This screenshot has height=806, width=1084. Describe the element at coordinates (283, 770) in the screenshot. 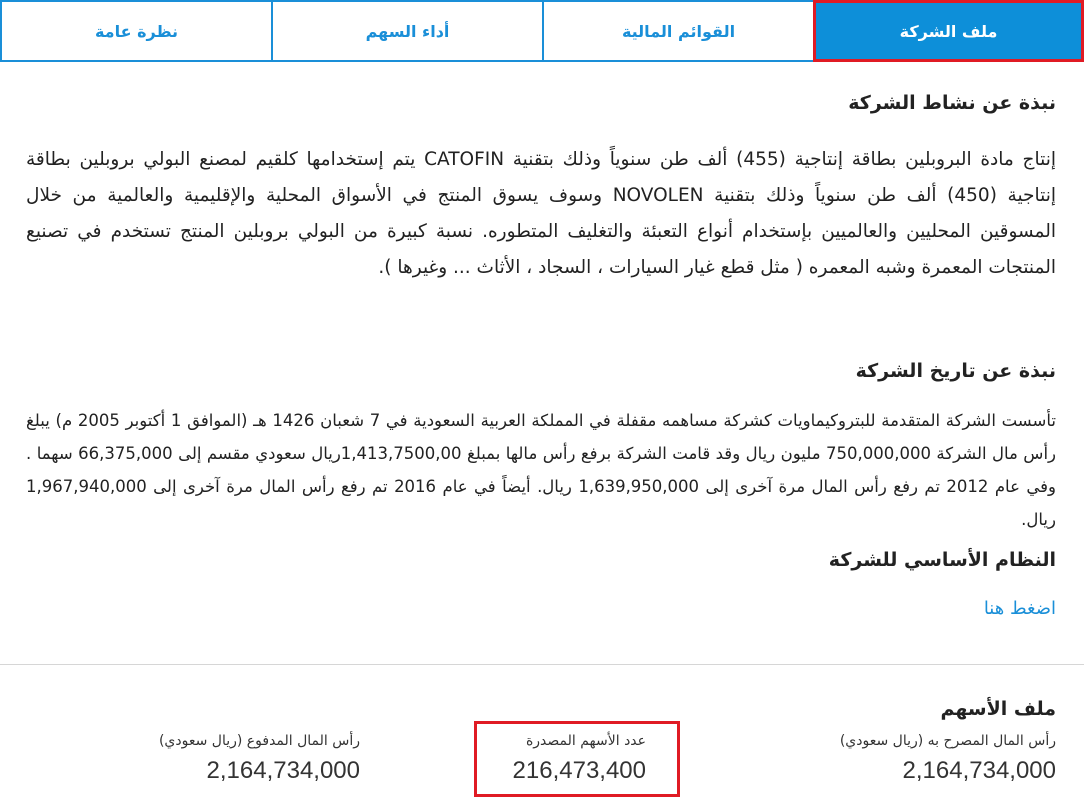

I see `paid-capital-value: 2,164,734,000` at that location.